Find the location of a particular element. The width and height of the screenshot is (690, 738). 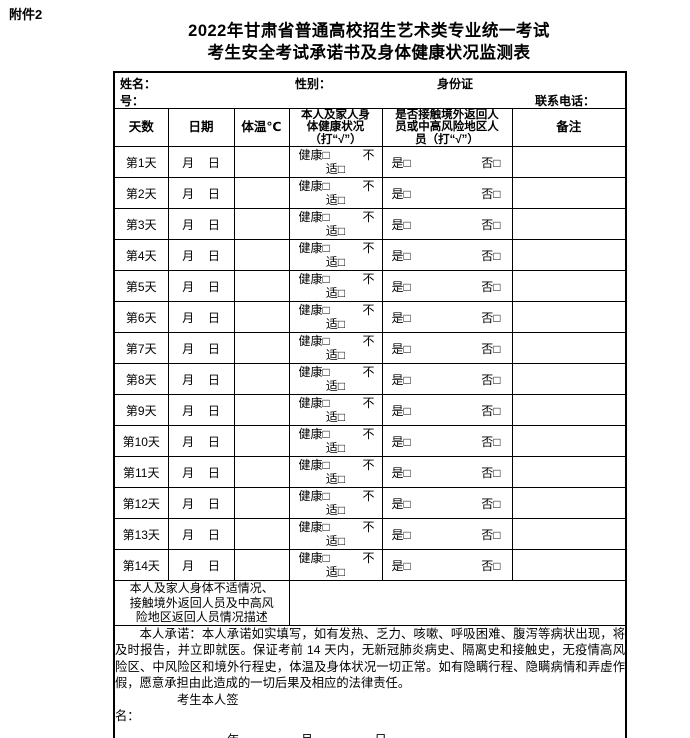

description-value-cell is located at coordinates (457, 603).